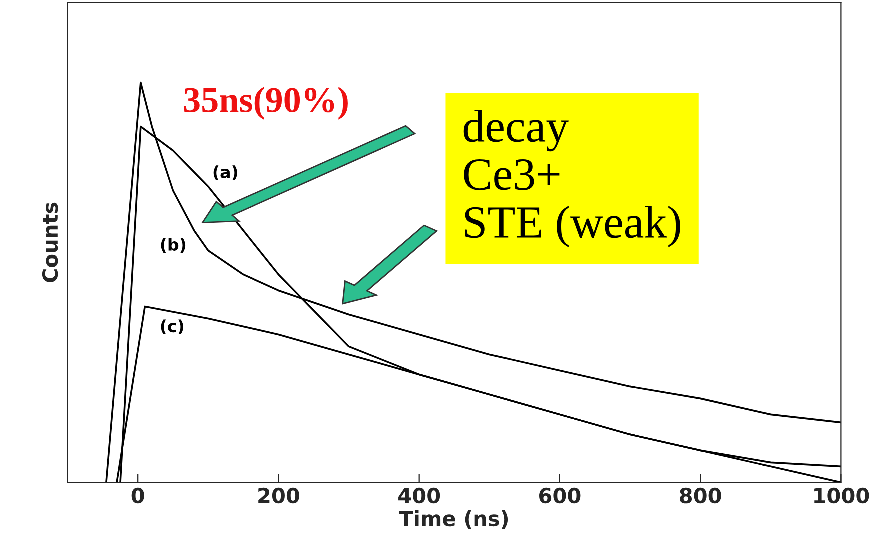 The height and width of the screenshot is (558, 869). Describe the element at coordinates (138, 496) in the screenshot. I see `x-tick-label: 0` at that location.